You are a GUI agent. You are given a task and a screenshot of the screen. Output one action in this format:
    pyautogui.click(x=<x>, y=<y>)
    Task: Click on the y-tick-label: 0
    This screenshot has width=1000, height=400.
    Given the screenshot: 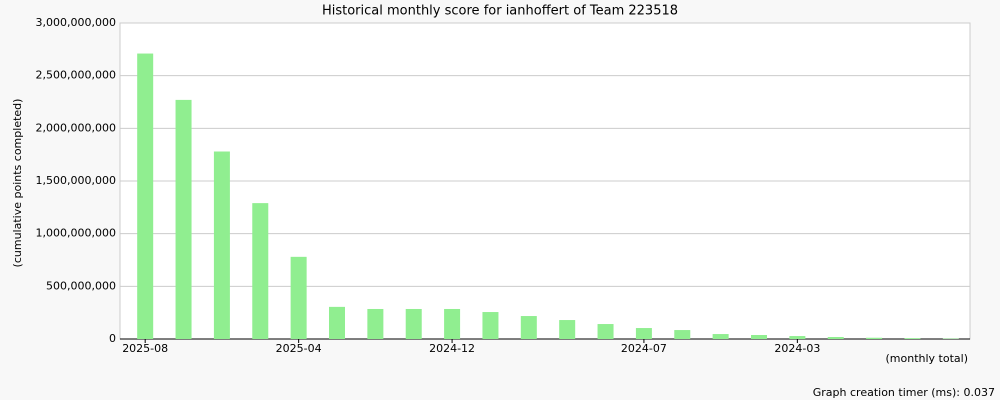 What is the action you would take?
    pyautogui.click(x=112, y=338)
    